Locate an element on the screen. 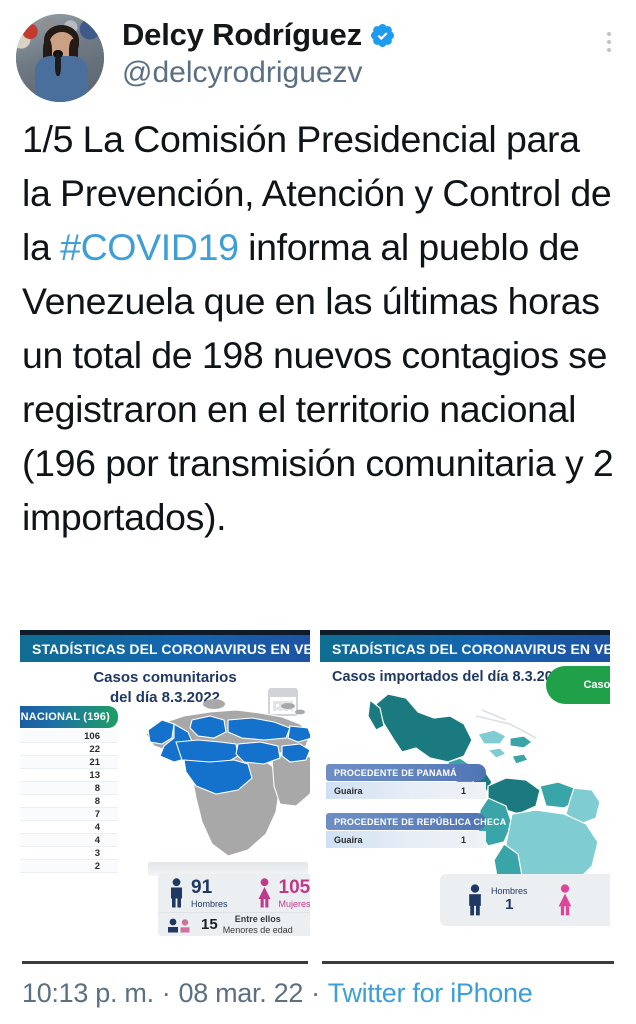  table-row: 13 is located at coordinates (69, 775).